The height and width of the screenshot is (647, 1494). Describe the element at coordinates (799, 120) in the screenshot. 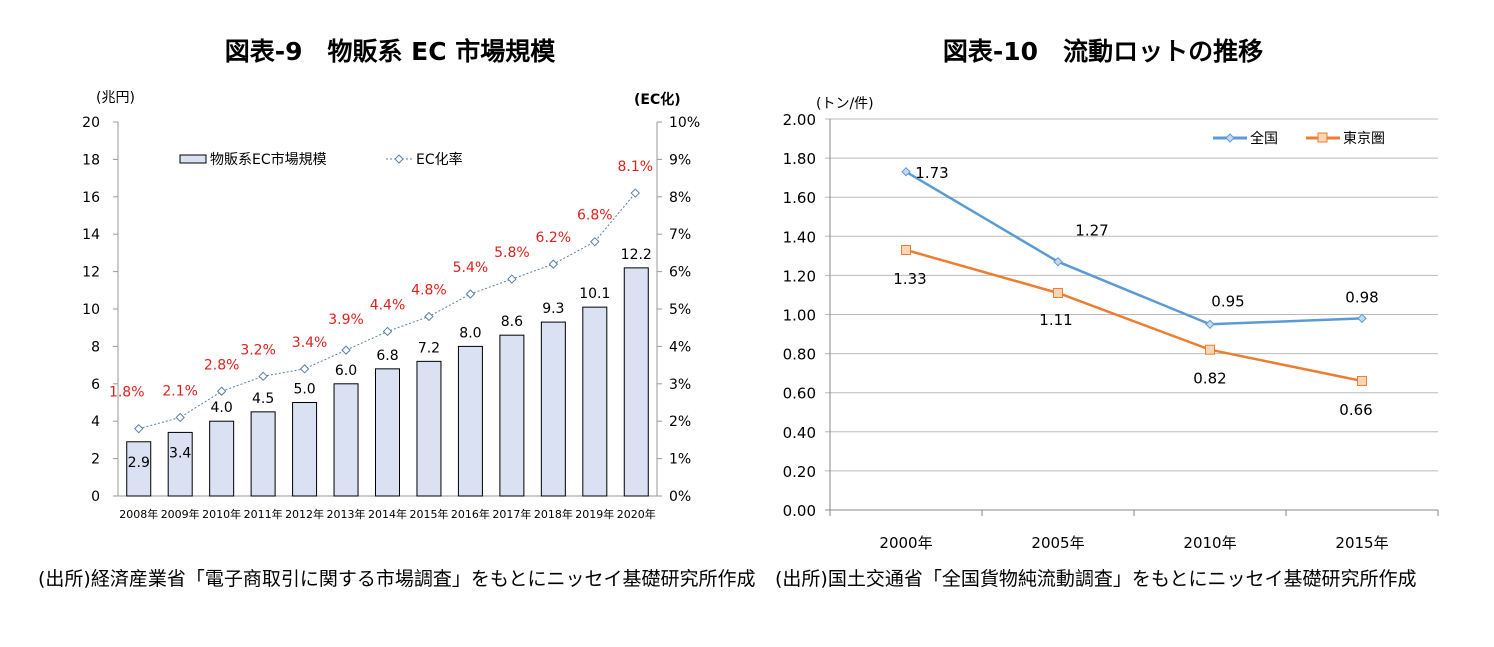

I see `y-tick-label: 2.00` at that location.